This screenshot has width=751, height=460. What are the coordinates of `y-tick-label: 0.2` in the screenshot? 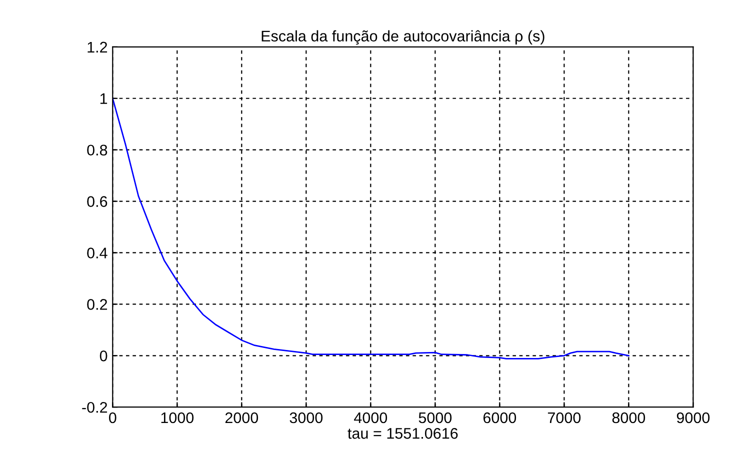 It's located at (97, 304).